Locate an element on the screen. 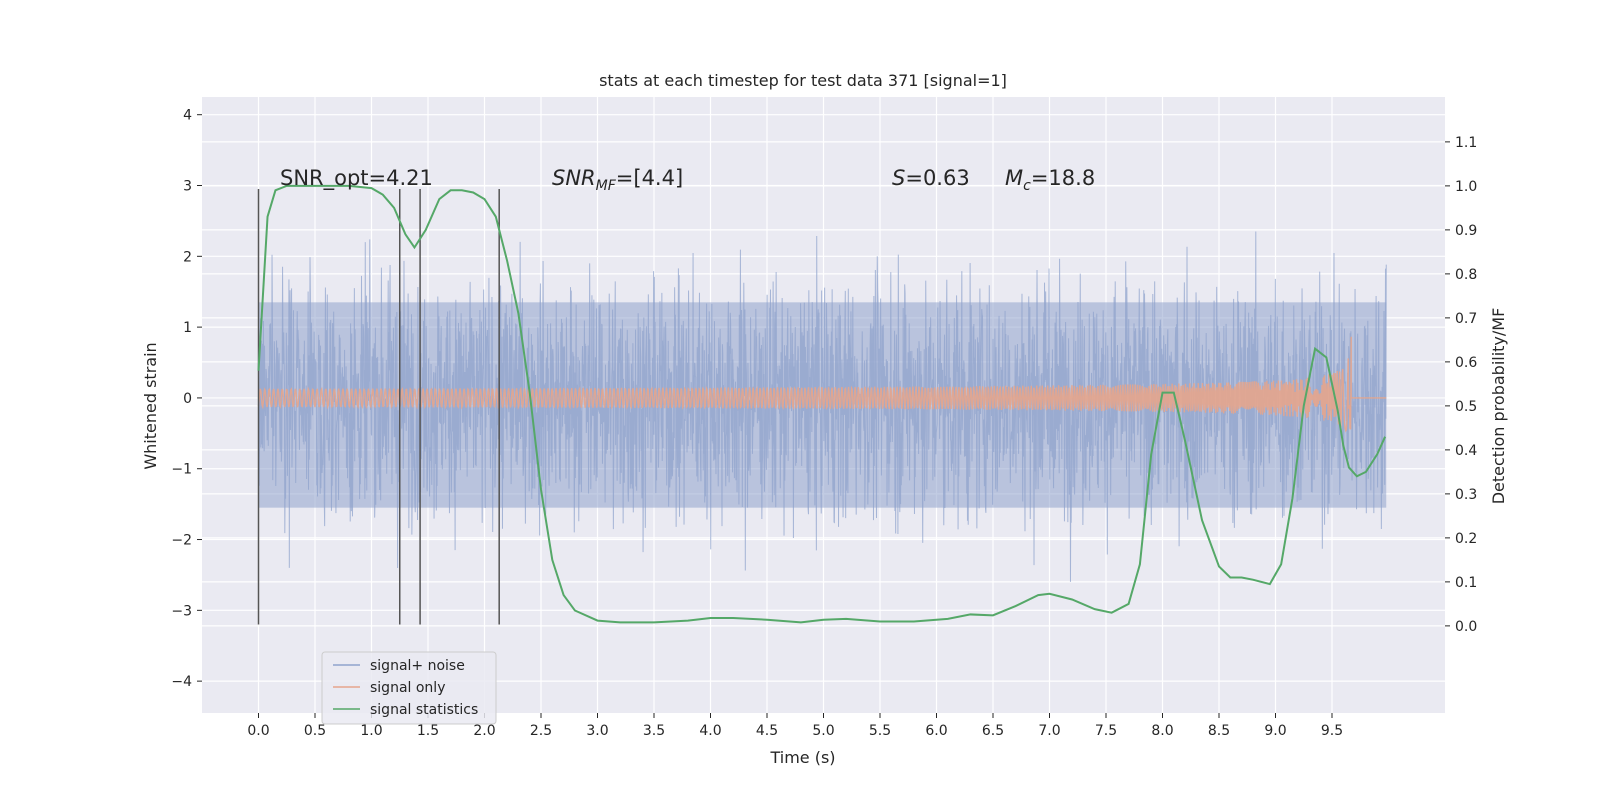 Image resolution: width=1600 pixels, height=800 pixels. snr-mf-sub: MF is located at coordinates (606, 186).